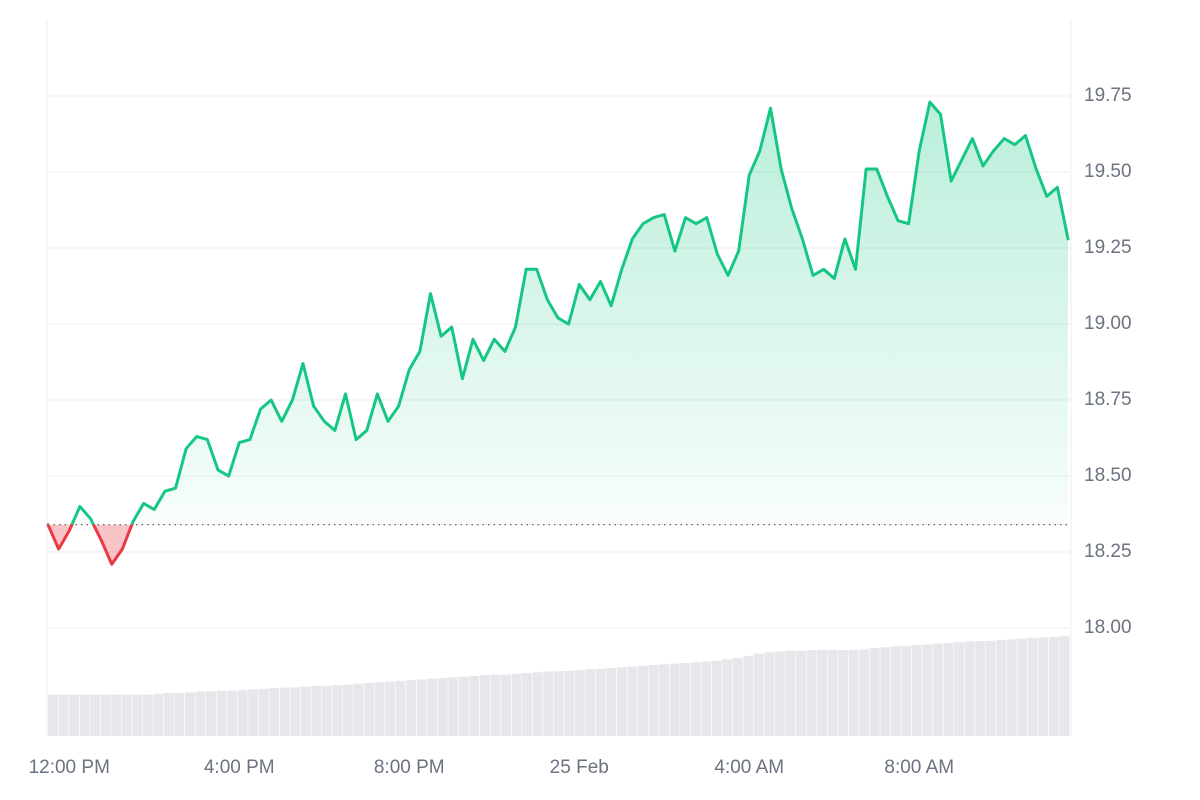 The width and height of the screenshot is (1200, 800). What do you see at coordinates (1108, 323) in the screenshot?
I see `y-tick-label: 19.00` at bounding box center [1108, 323].